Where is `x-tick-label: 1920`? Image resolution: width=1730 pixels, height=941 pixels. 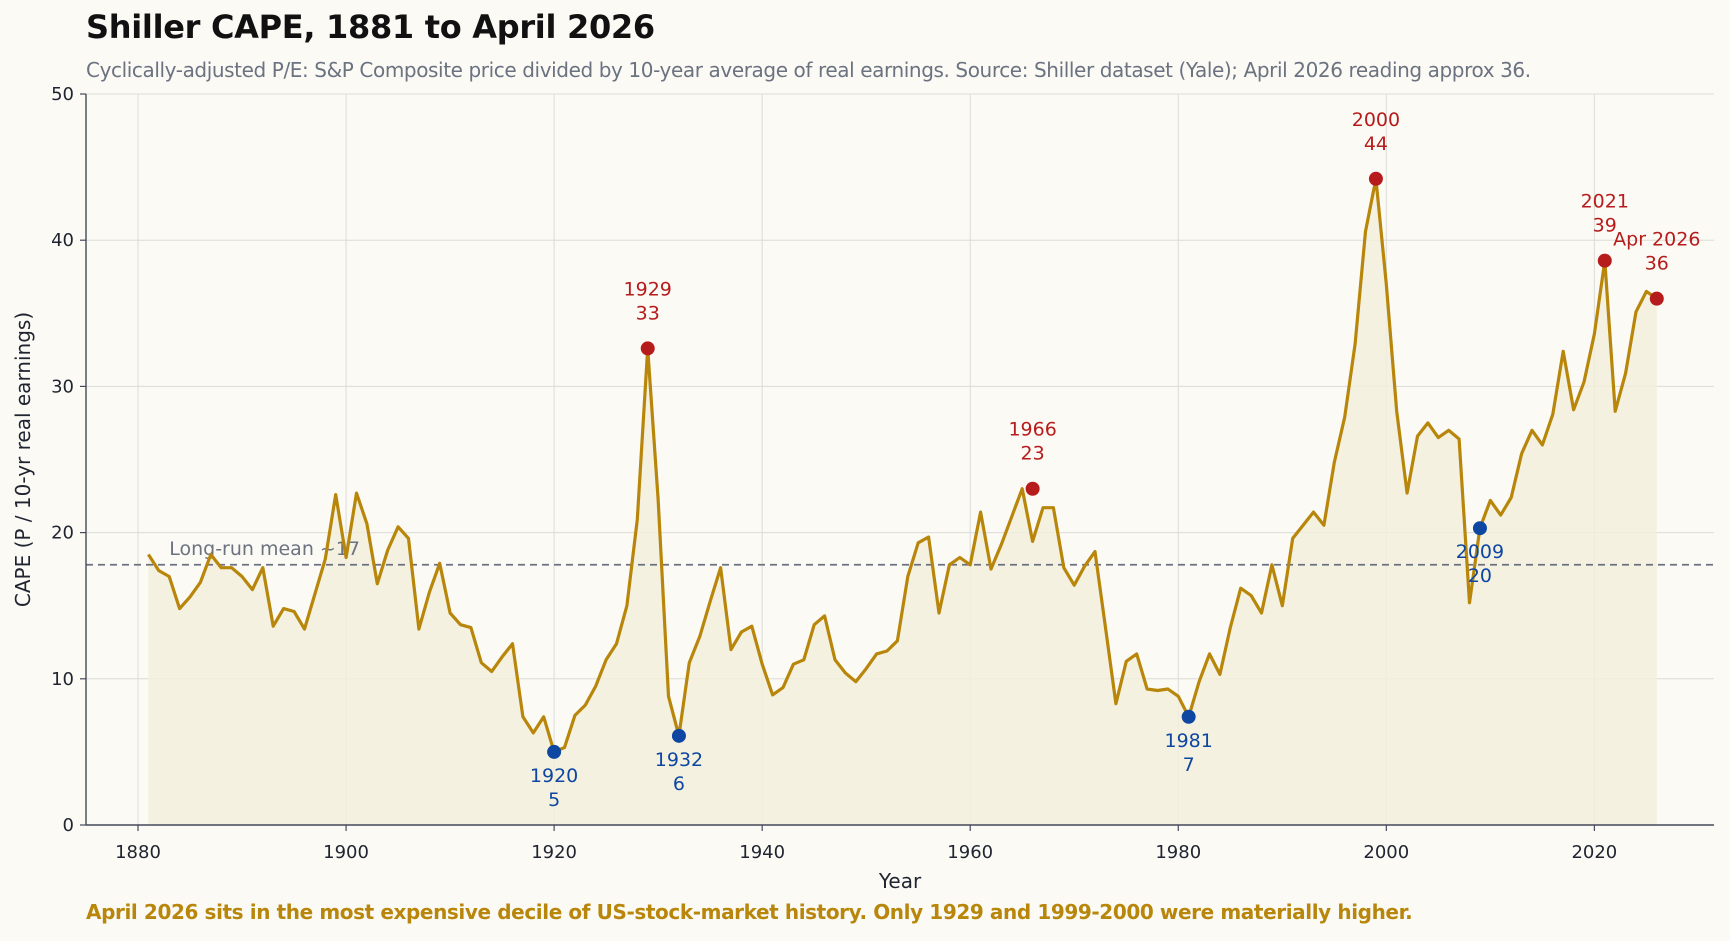 x-tick-label: 1920 is located at coordinates (554, 852).